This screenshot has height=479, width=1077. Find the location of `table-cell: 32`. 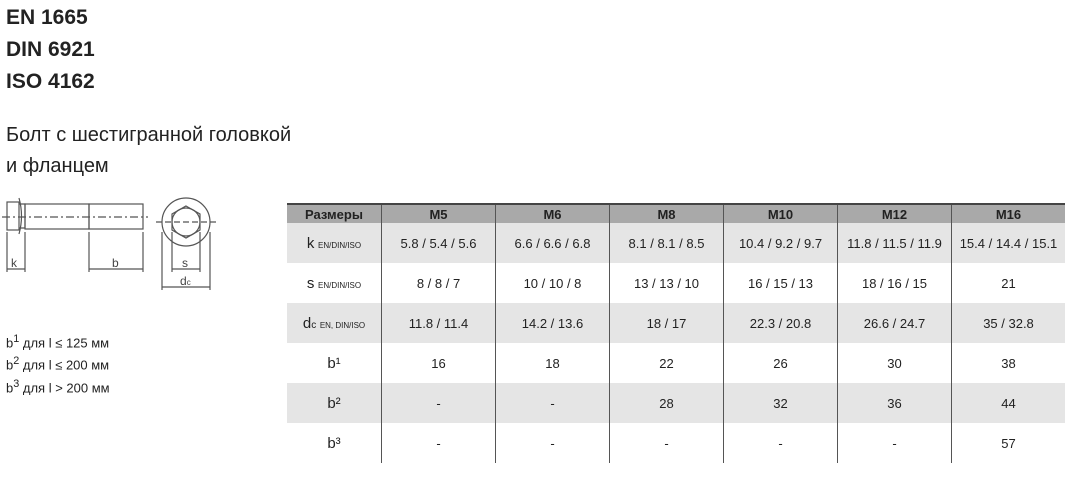

table-cell: 32 is located at coordinates (780, 403).